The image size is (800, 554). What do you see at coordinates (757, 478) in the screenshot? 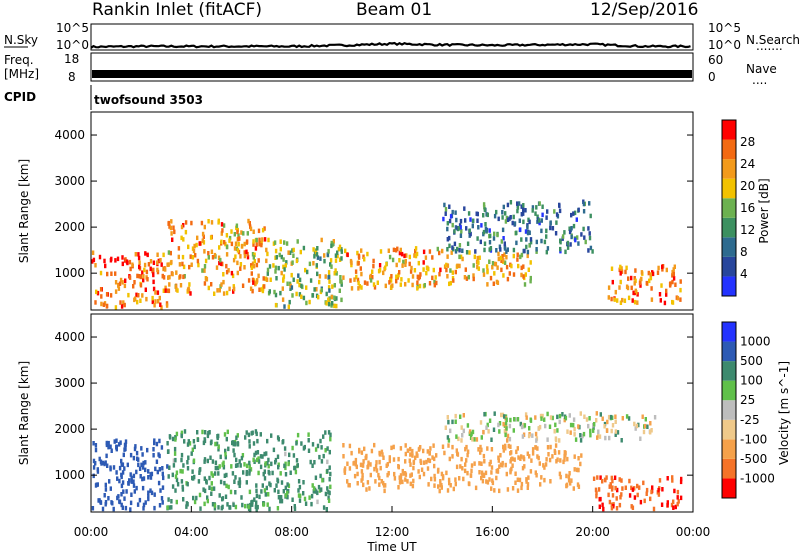
I see `colorbar-tick-label: -1000` at bounding box center [757, 478].